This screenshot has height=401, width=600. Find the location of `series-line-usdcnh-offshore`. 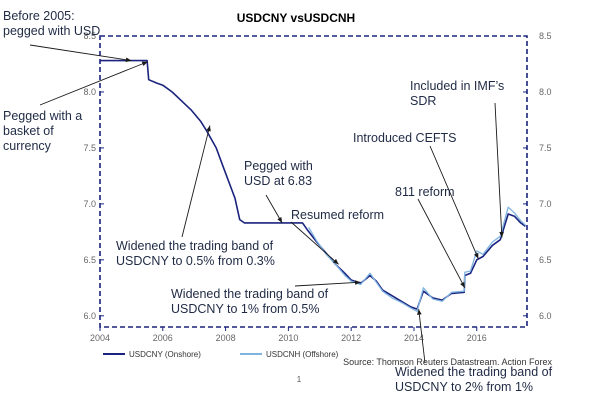

series-line-usdcnh-offshore is located at coordinates (417, 259).